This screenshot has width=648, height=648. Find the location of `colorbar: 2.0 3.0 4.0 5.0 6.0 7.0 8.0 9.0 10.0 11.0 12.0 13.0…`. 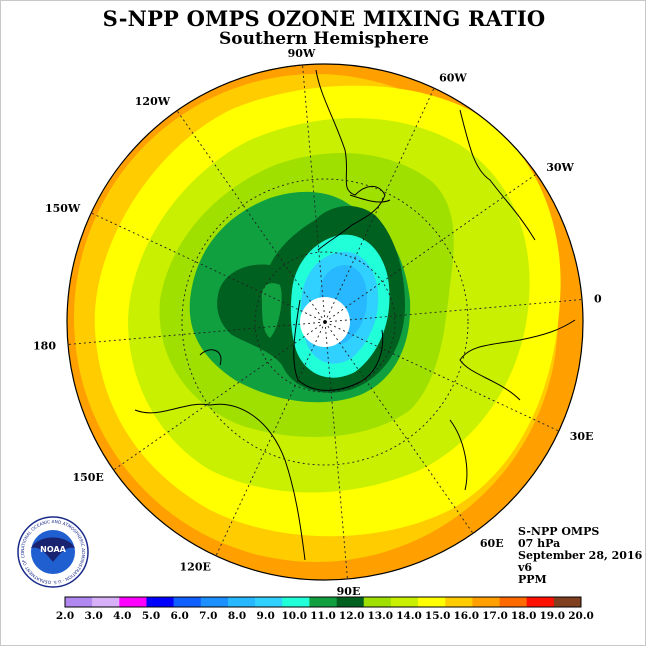

colorbar: 2.0 3.0 4.0 5.0 6.0 7.0 8.0 9.0 10.0 11.0 12.0 13.0… is located at coordinates (325, 609).